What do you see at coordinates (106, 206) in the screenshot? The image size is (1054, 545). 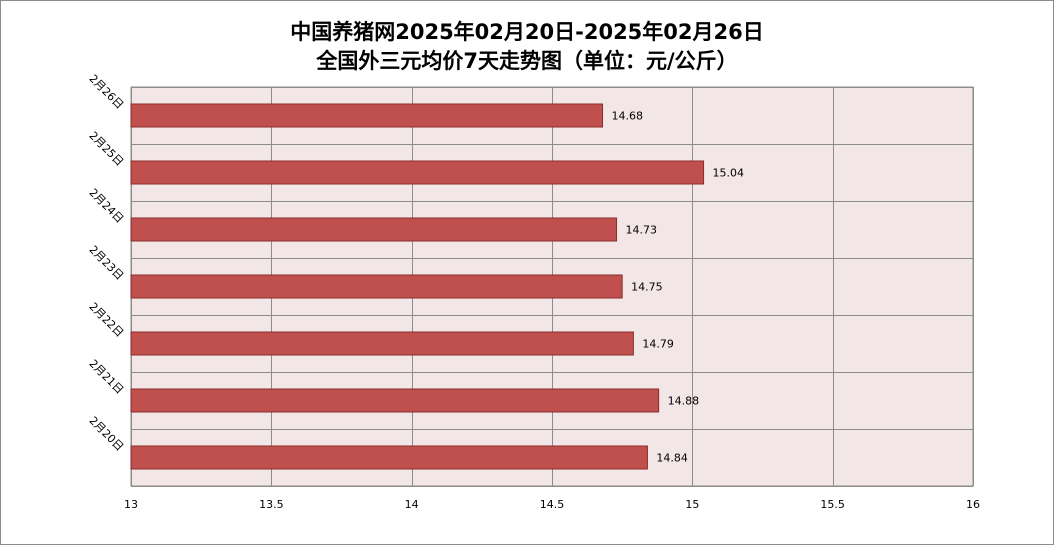 I see `y-tick-label: 2月24日` at bounding box center [106, 206].